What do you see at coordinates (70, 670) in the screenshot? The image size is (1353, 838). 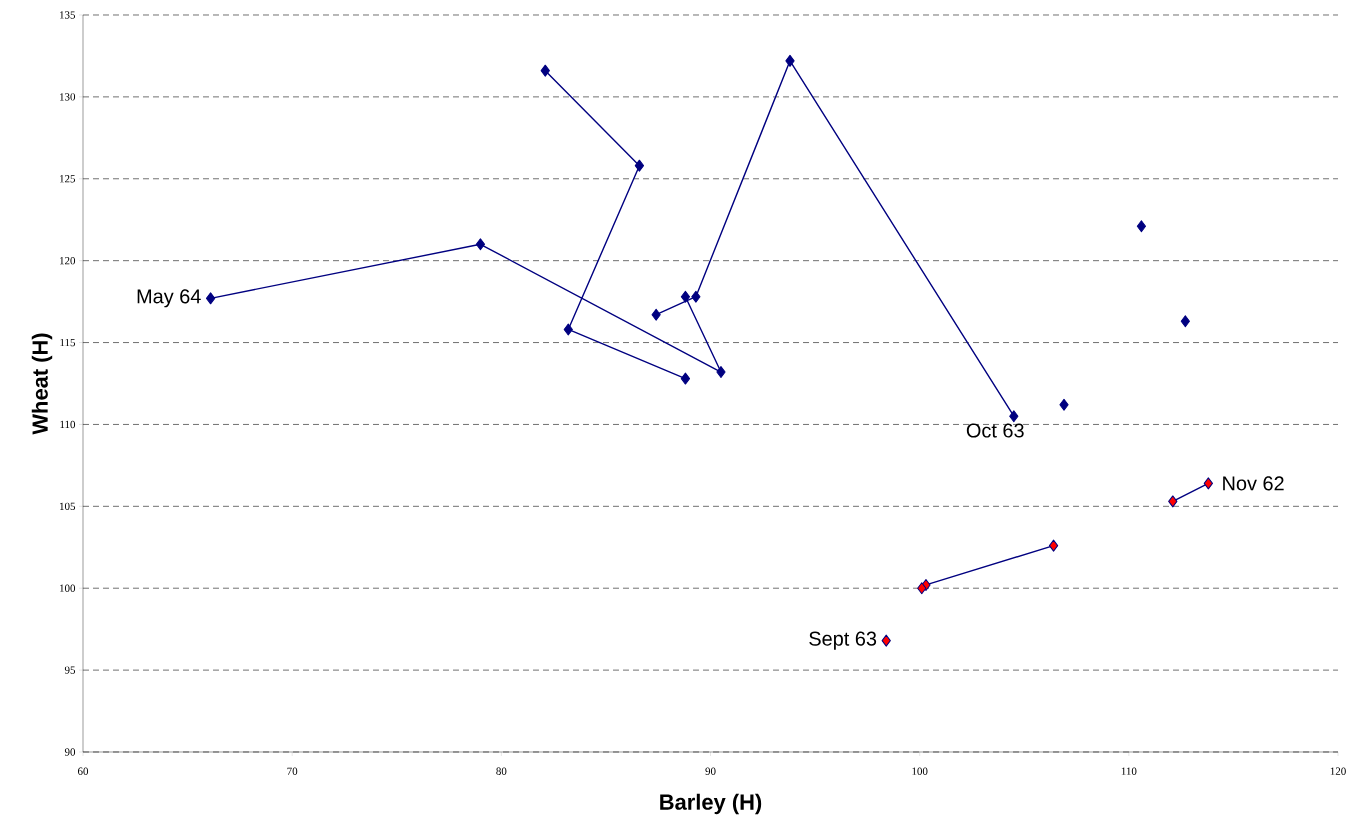 I see `y-tick-label: 95` at bounding box center [70, 670].